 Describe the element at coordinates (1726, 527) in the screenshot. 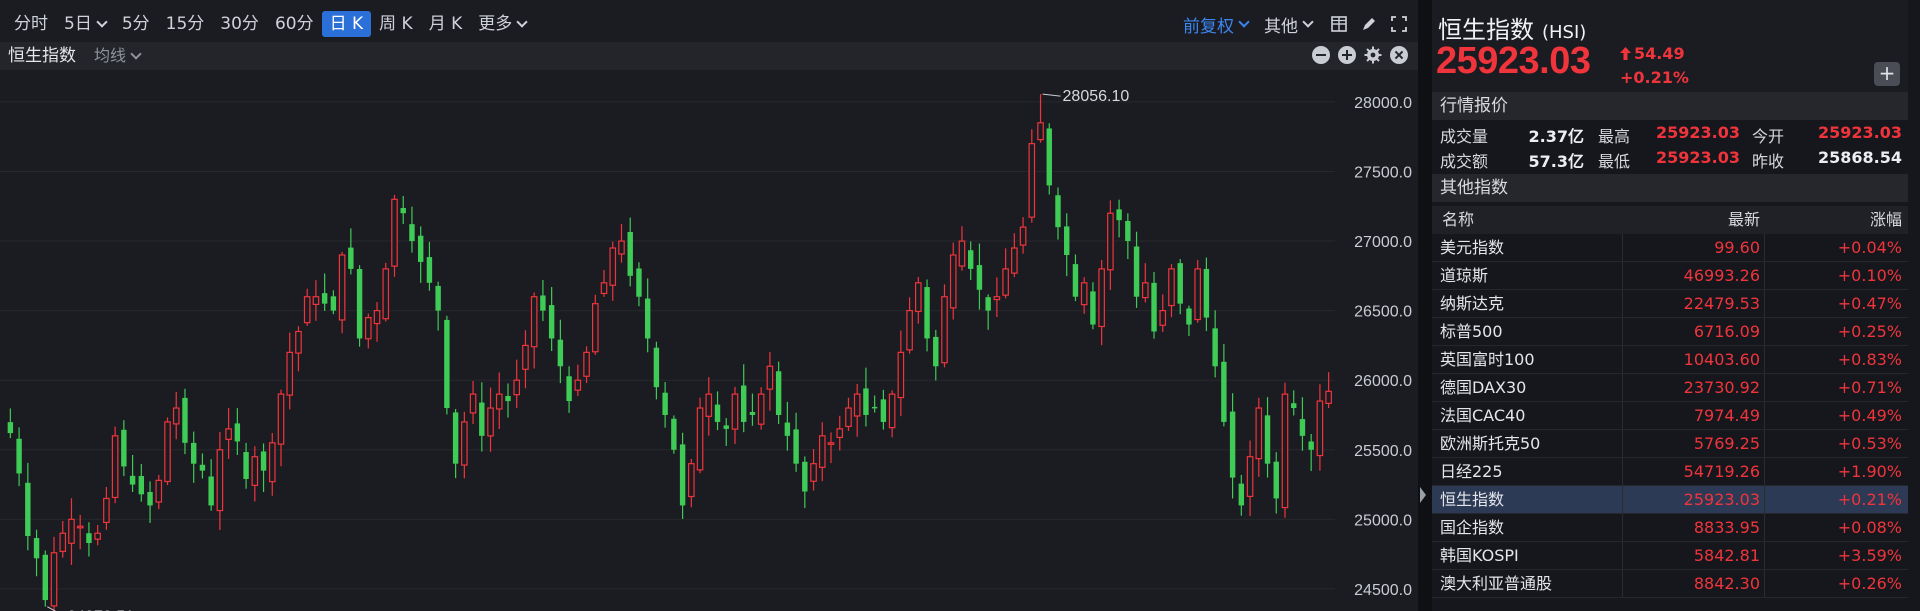

I see `index-row-last: 8833.95` at that location.